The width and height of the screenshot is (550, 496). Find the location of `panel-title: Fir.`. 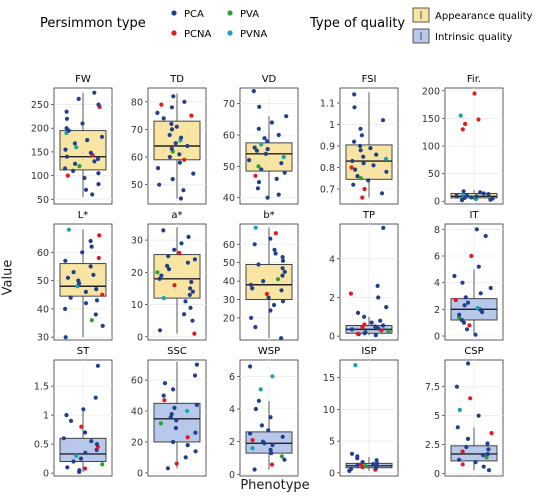

panel-title: Fir. is located at coordinates (474, 79).